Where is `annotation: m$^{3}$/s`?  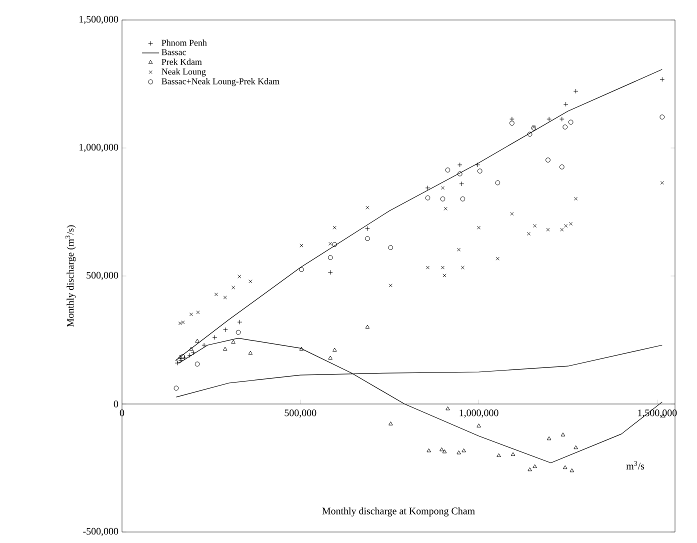 annotation: m$^{3}$/s is located at coordinates (635, 465).